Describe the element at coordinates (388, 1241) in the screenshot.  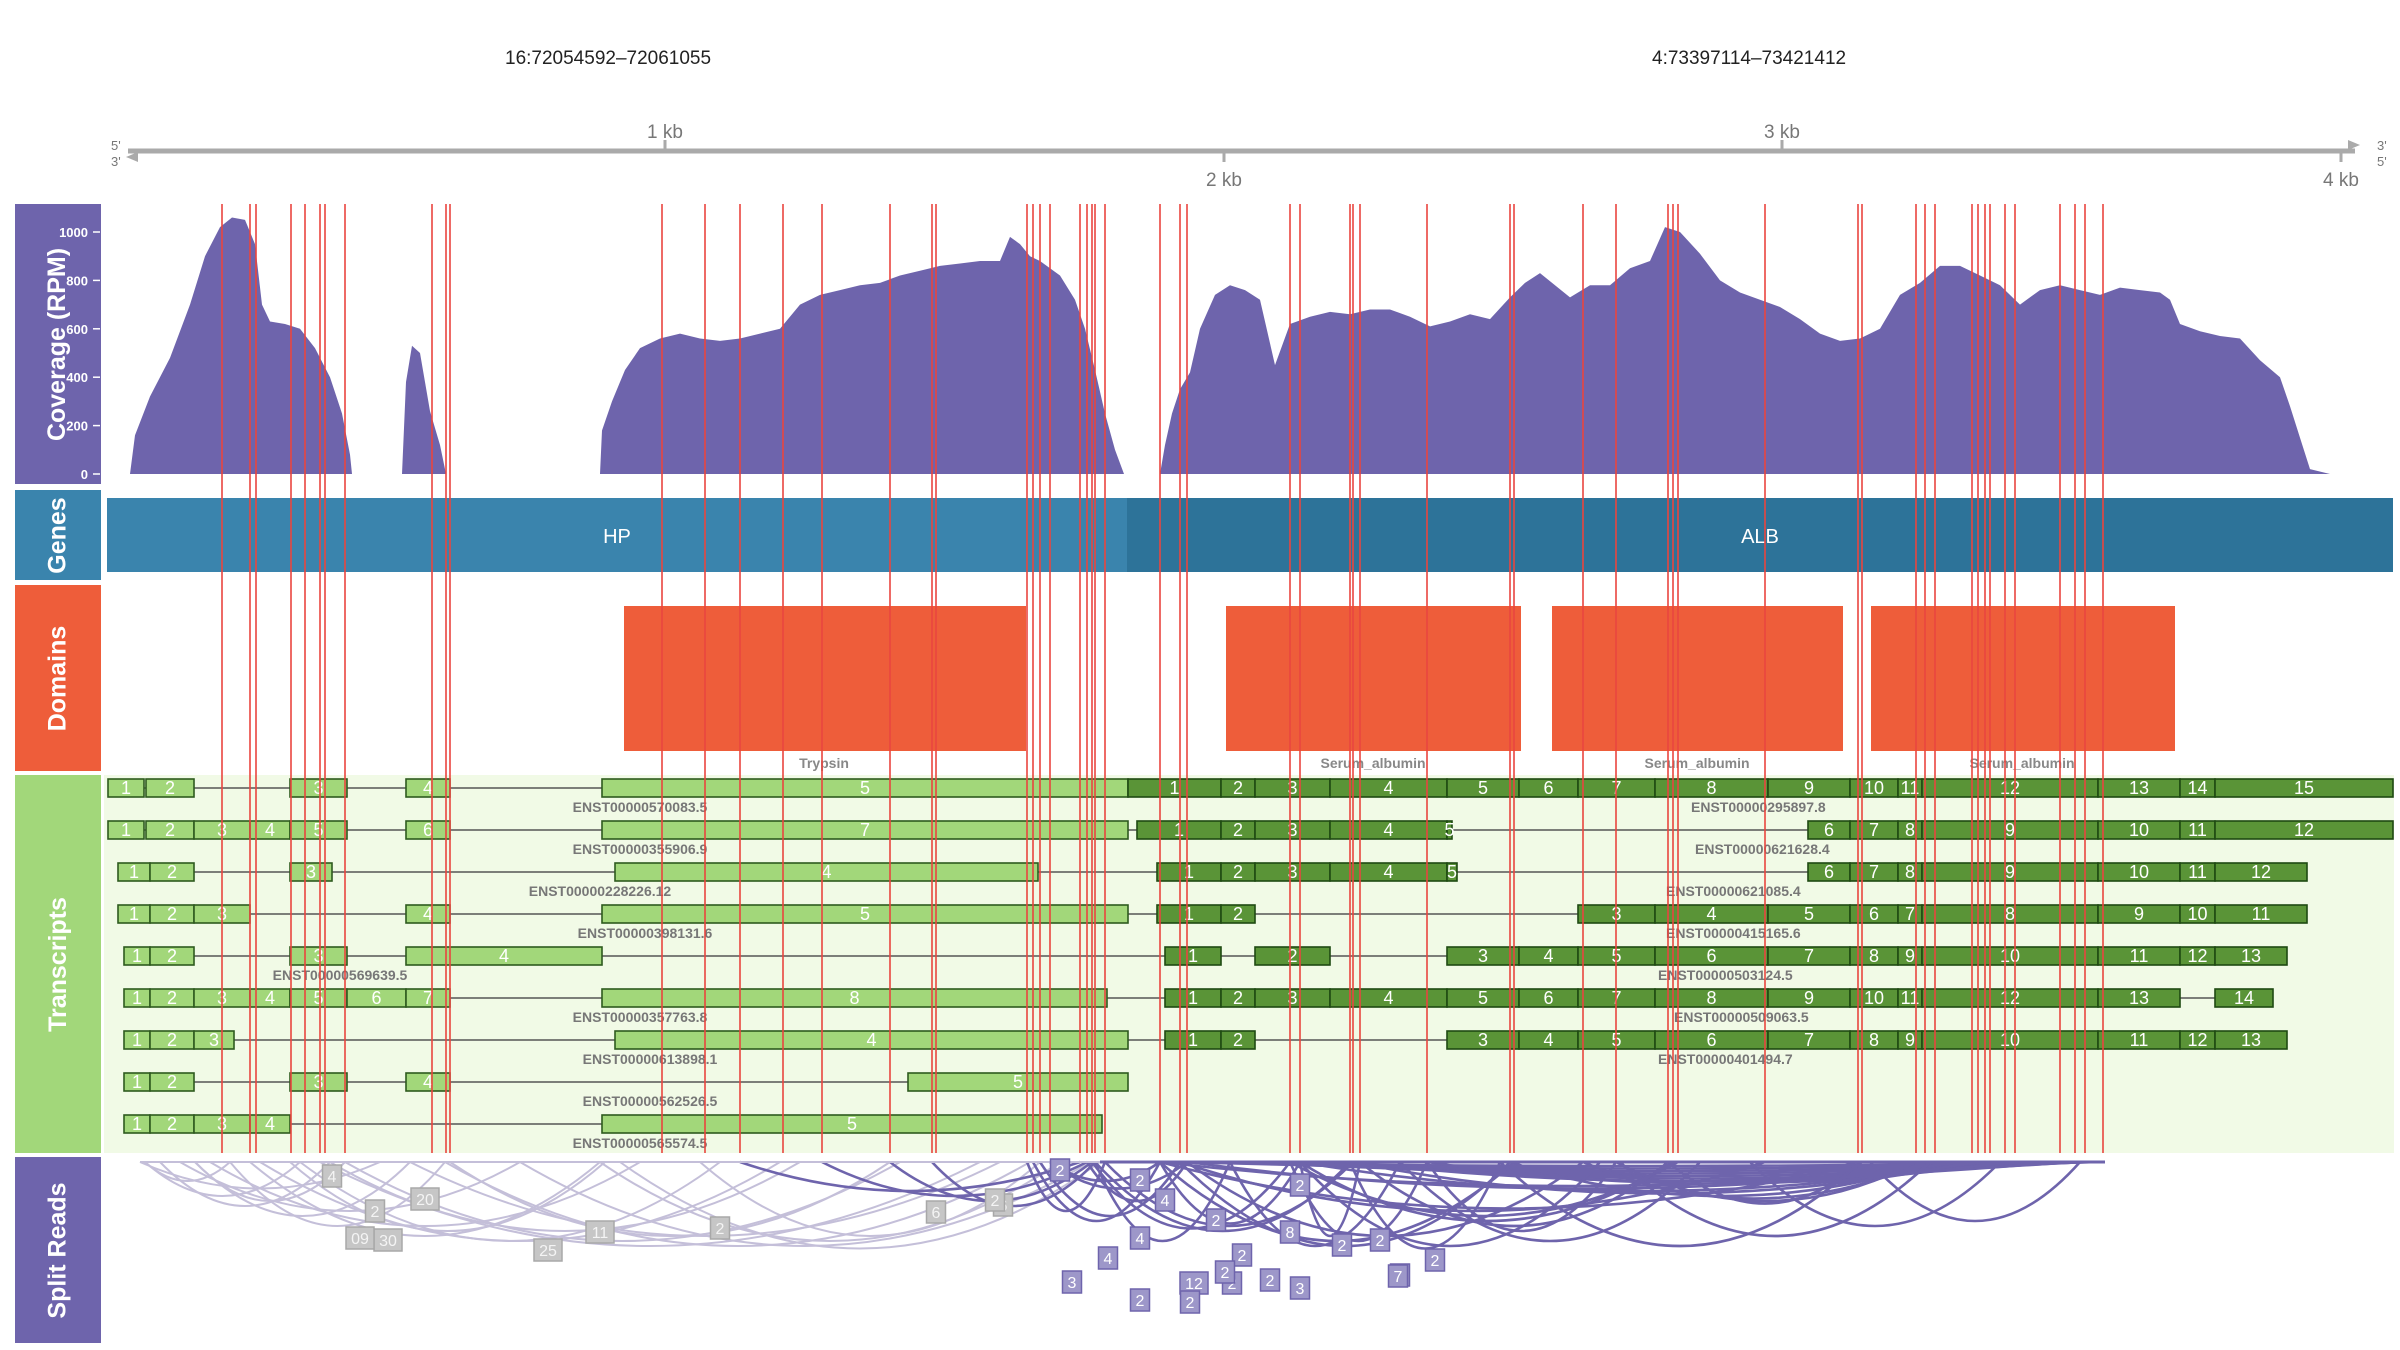
I see `read-count-label: 30` at that location.